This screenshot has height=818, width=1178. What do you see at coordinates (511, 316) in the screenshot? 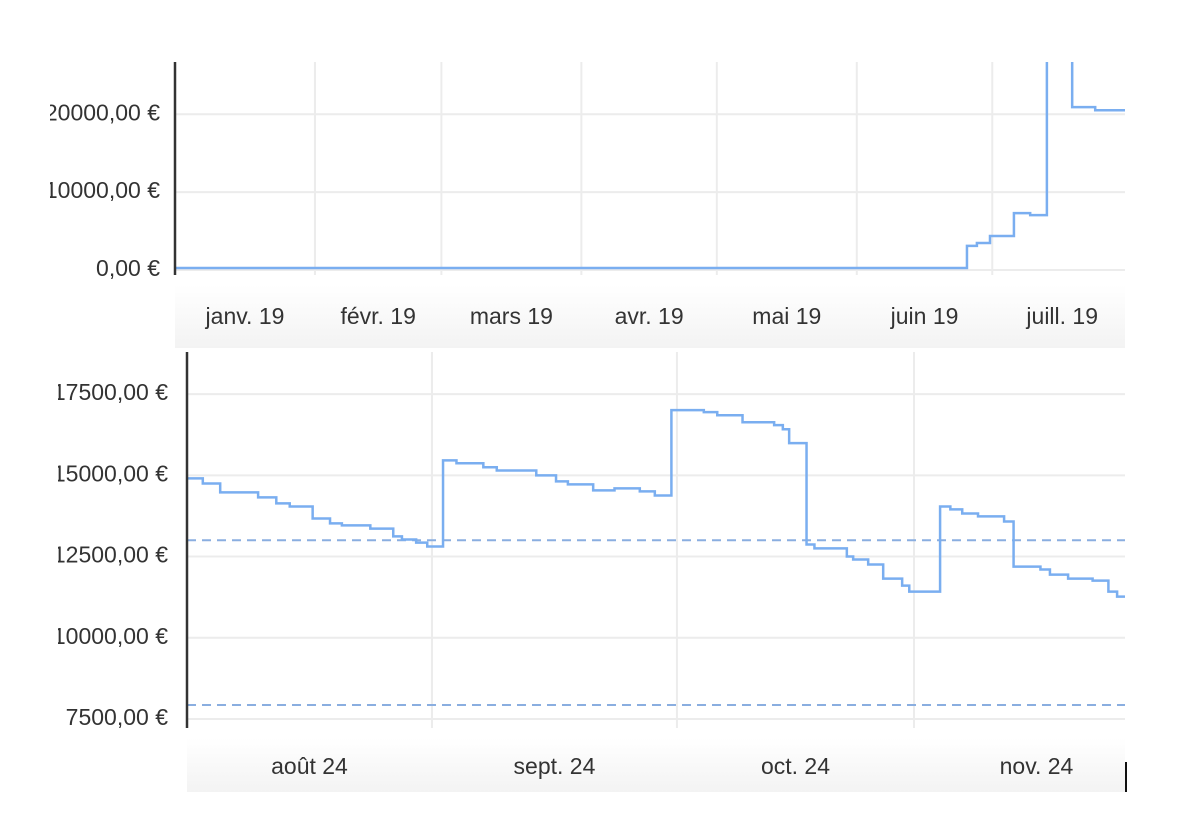
I see `x-tick-label: mars 19` at bounding box center [511, 316].